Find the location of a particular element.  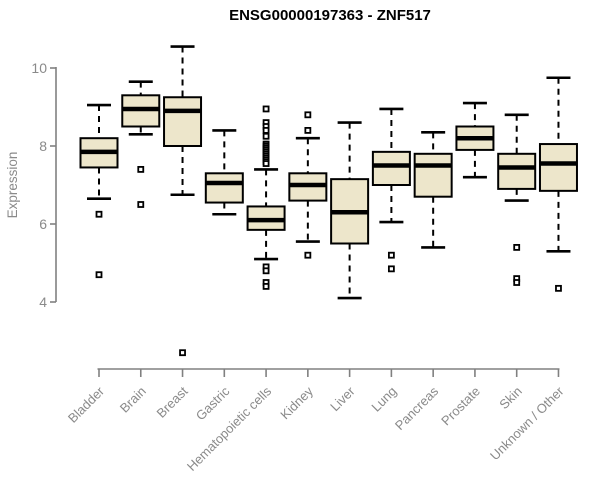

x-axis-label: Pancreas is located at coordinates (417, 408).